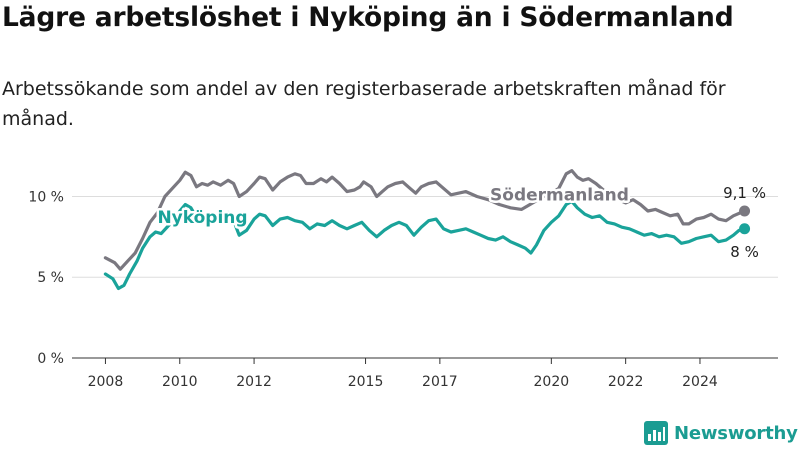 The height and width of the screenshot is (450, 800). Describe the element at coordinates (366, 382) in the screenshot. I see `x-tick-label: 2015` at that location.